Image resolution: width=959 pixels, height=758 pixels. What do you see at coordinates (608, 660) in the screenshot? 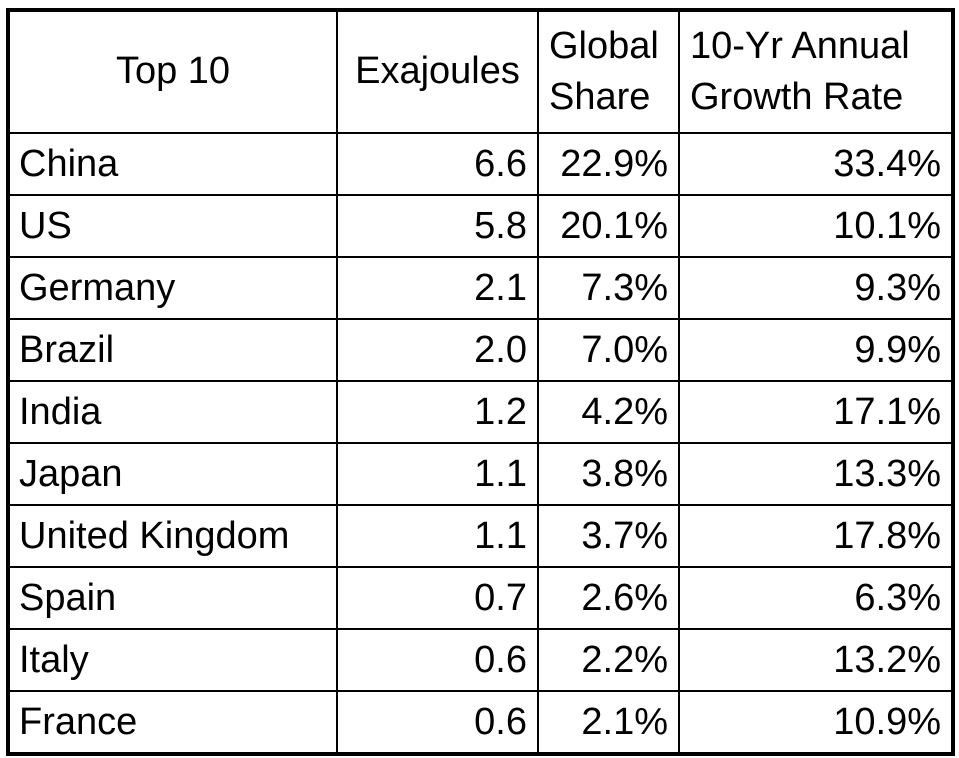
I see `cell-global_share: 2.2%` at bounding box center [608, 660].